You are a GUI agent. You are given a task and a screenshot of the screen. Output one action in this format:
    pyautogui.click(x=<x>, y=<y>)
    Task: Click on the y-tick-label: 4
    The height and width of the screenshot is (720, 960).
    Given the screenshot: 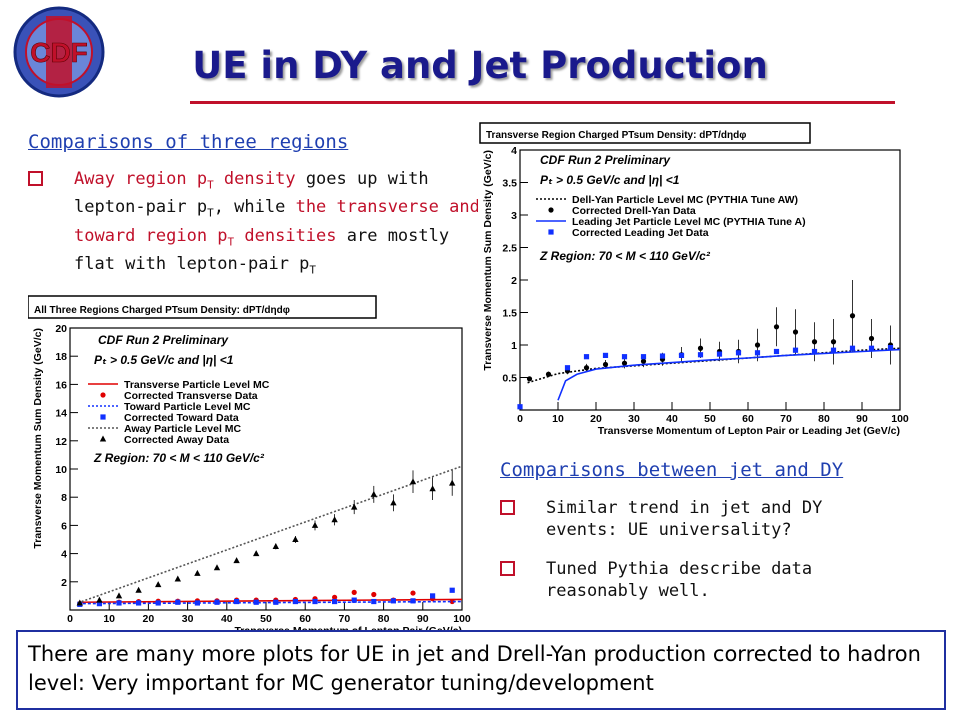 What is the action you would take?
    pyautogui.click(x=64, y=555)
    